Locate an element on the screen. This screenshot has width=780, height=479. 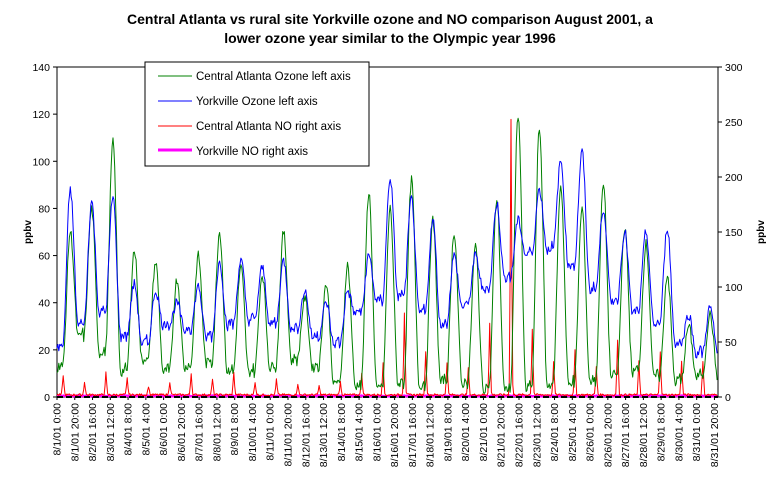
left-tick-label: 140 is located at coordinates (41, 68).